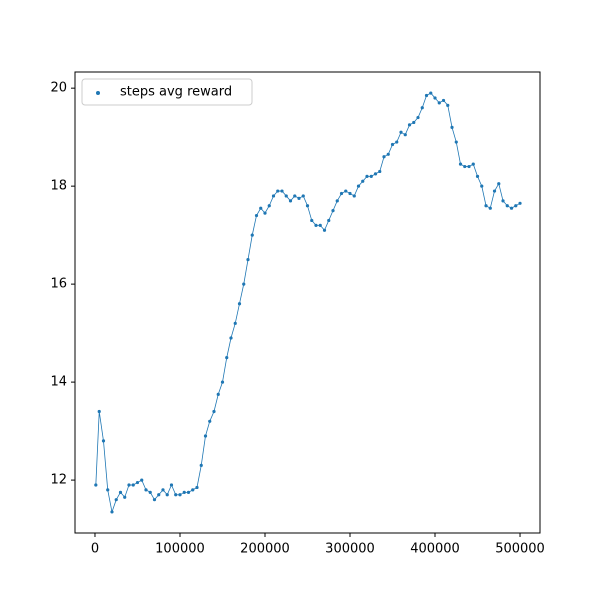 The width and height of the screenshot is (600, 600). Describe the element at coordinates (435, 549) in the screenshot. I see `x-tick-label: 400000` at that location.